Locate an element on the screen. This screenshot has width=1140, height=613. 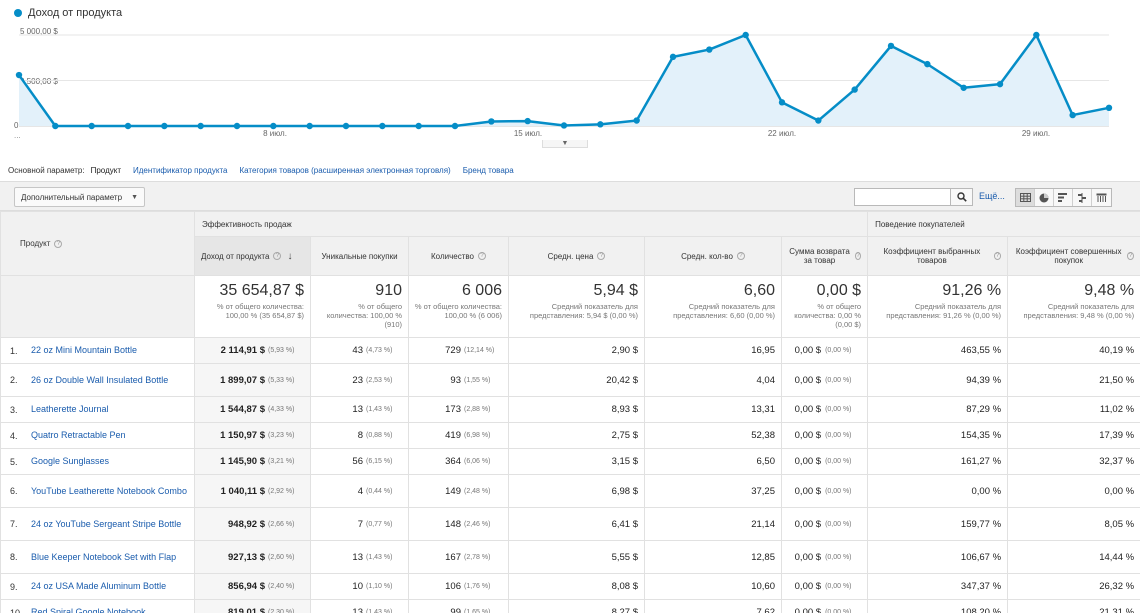
avg-qty-cell: 21,14 is located at coordinates (713, 524).